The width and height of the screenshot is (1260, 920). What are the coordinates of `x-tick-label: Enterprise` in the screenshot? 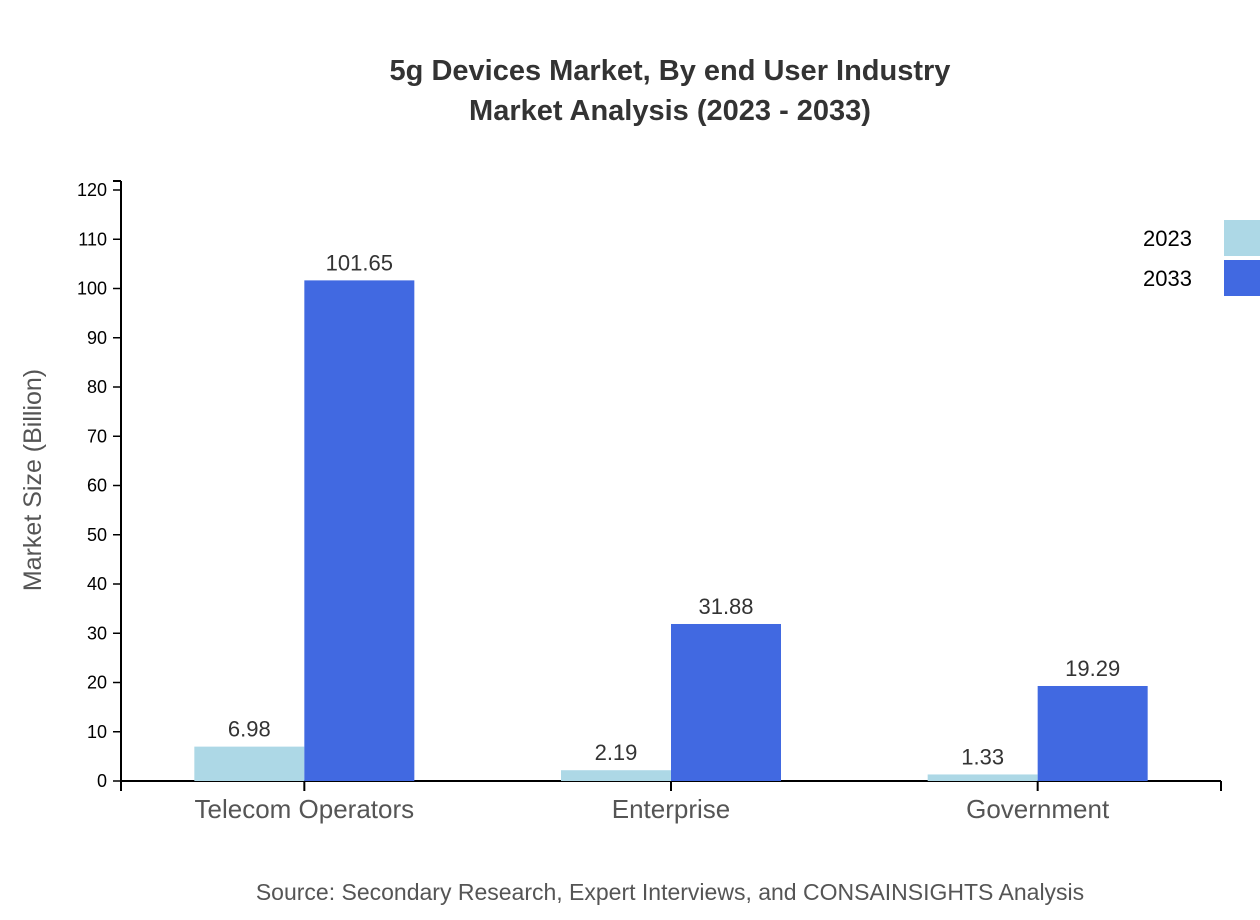 It's located at (671, 809).